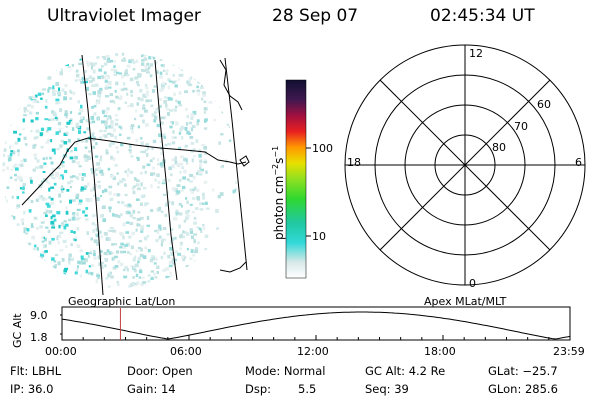 The image size is (600, 400). I want to click on time-label: 02:45:34 UT, so click(482, 16).